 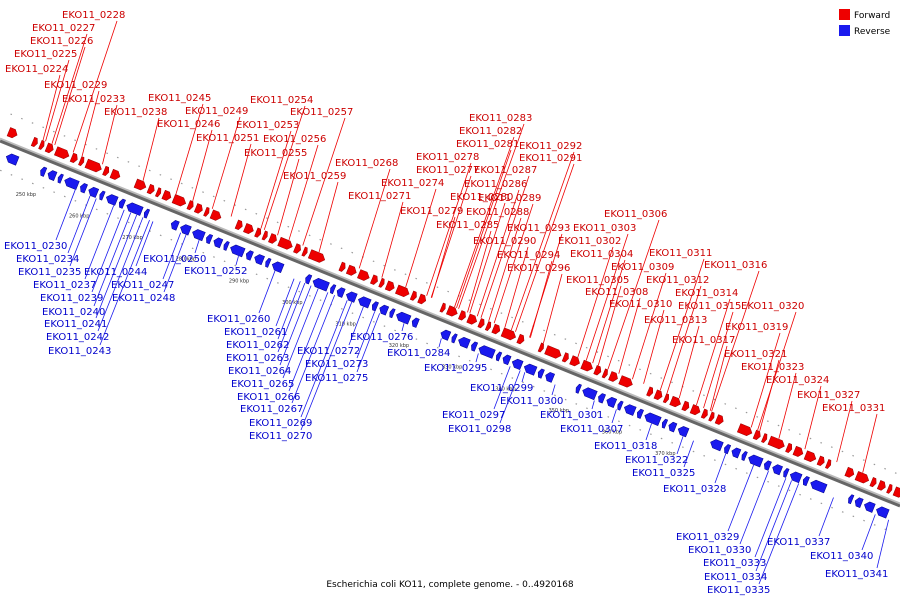 I want to click on reverse-gene-label: EKO11_0242, so click(x=77, y=337).